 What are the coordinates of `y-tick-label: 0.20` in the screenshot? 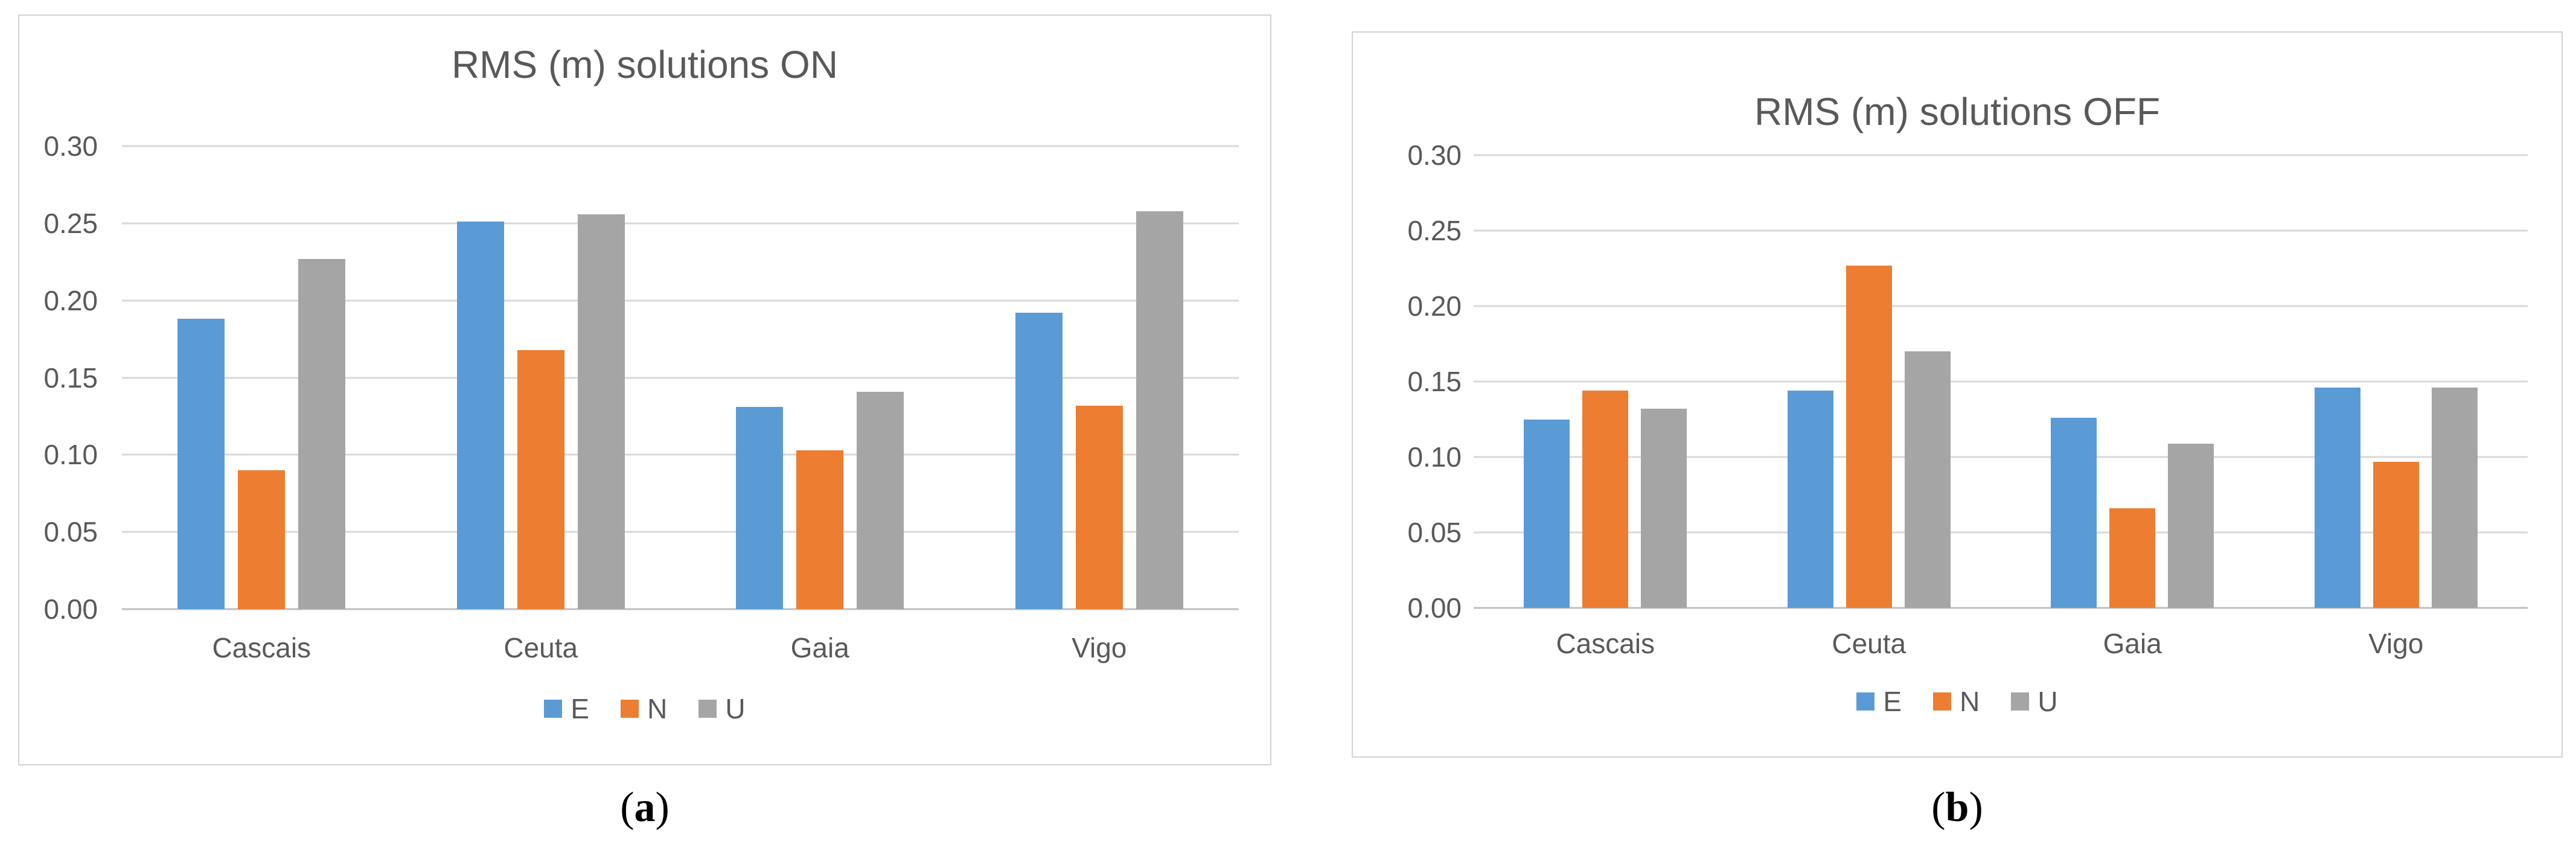 It's located at (1434, 306).